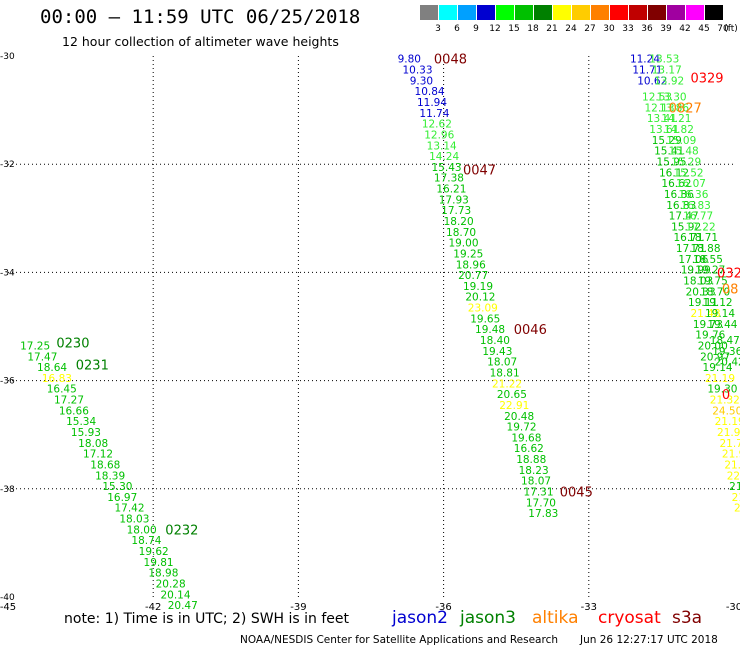 The width and height of the screenshot is (740, 650). What do you see at coordinates (479, 171) in the screenshot?
I see `pass-time-label: 0047` at bounding box center [479, 171].